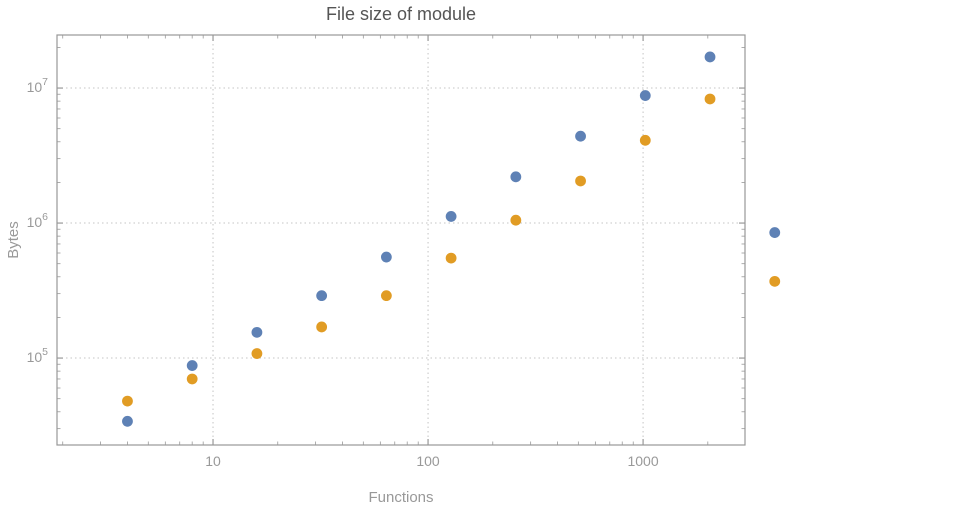 This screenshot has height=513, width=975. What do you see at coordinates (401, 14) in the screenshot?
I see `chart-title: File size of module` at bounding box center [401, 14].